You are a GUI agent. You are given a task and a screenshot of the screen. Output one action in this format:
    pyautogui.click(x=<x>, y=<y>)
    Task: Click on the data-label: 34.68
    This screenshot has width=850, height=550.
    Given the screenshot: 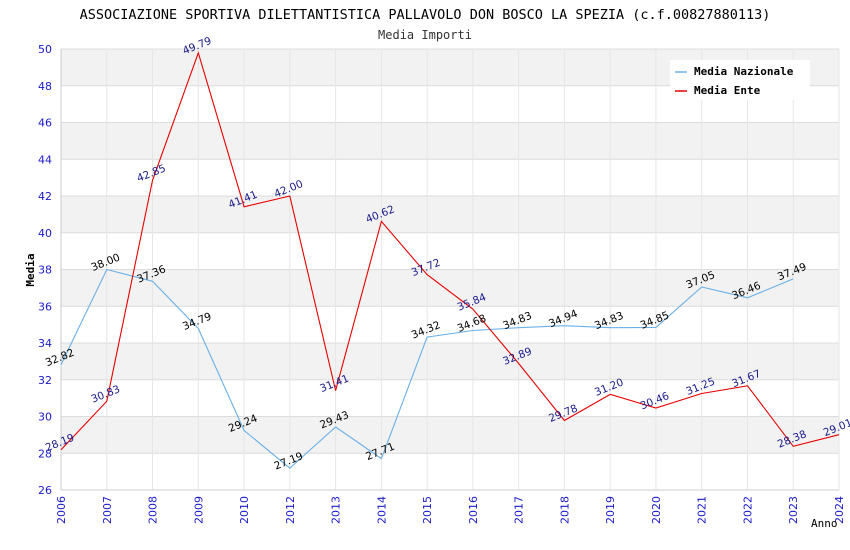 What is the action you would take?
    pyautogui.click(x=472, y=324)
    